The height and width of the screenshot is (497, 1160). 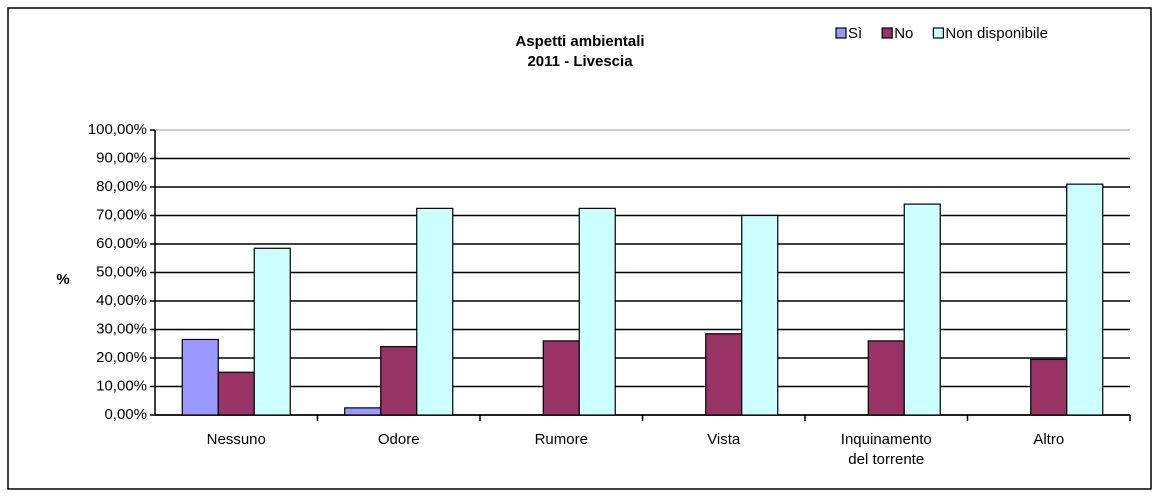 I want to click on x-tick-label: Odore, so click(x=398, y=439).